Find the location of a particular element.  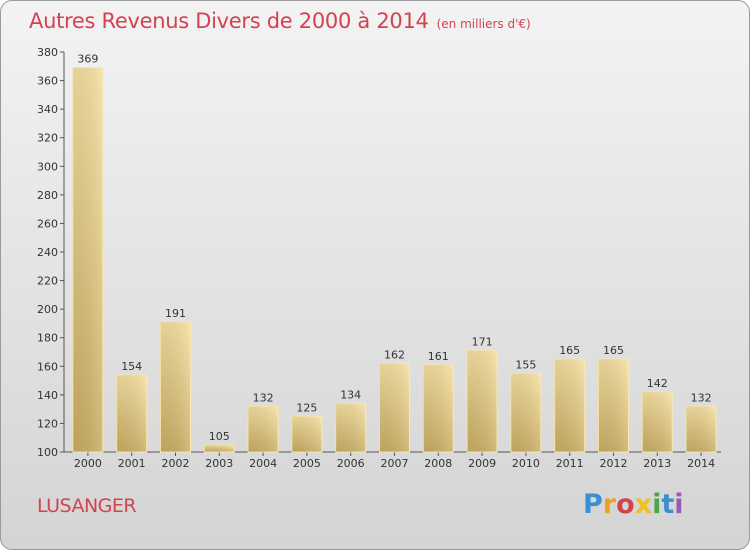

y-tick-label: 260 is located at coordinates (47, 223).